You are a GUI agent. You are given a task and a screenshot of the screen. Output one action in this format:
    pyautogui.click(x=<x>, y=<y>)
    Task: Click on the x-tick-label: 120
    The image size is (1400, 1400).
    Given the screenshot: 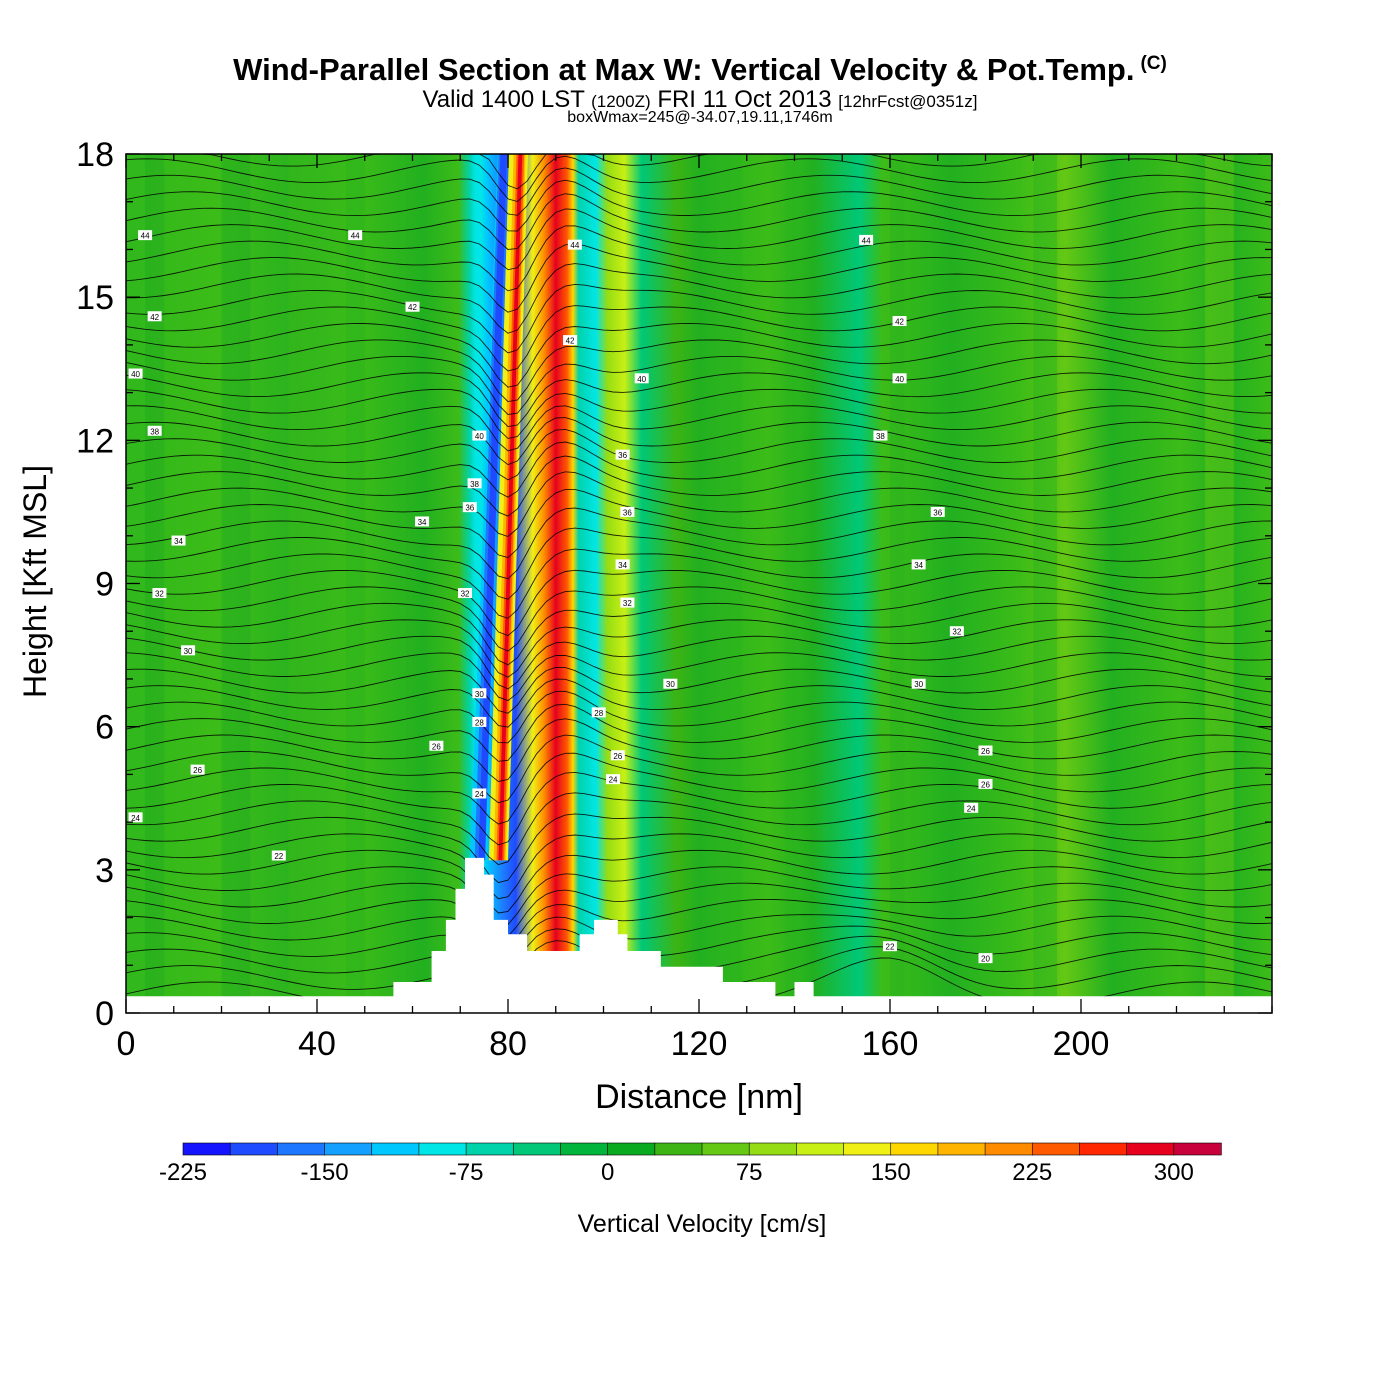 What is the action you would take?
    pyautogui.click(x=699, y=1044)
    